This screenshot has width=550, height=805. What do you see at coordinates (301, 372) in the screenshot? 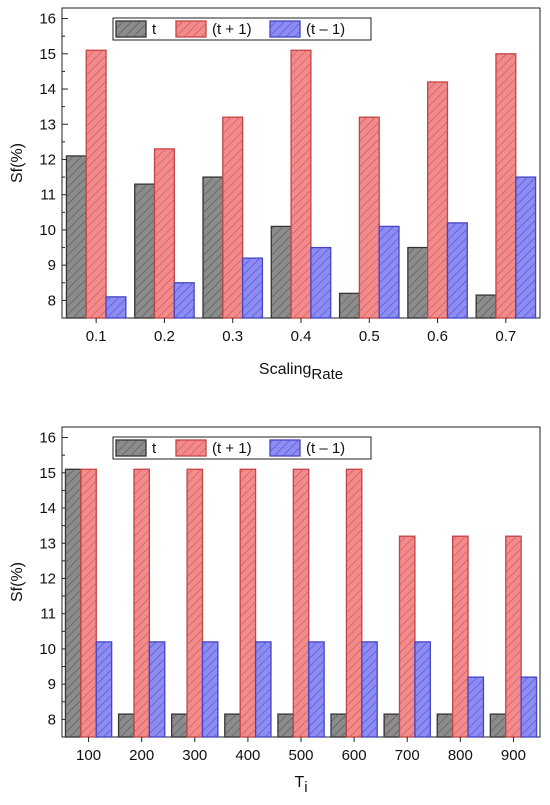
I see `x-axis-title-1: ScalingRate` at bounding box center [301, 372].